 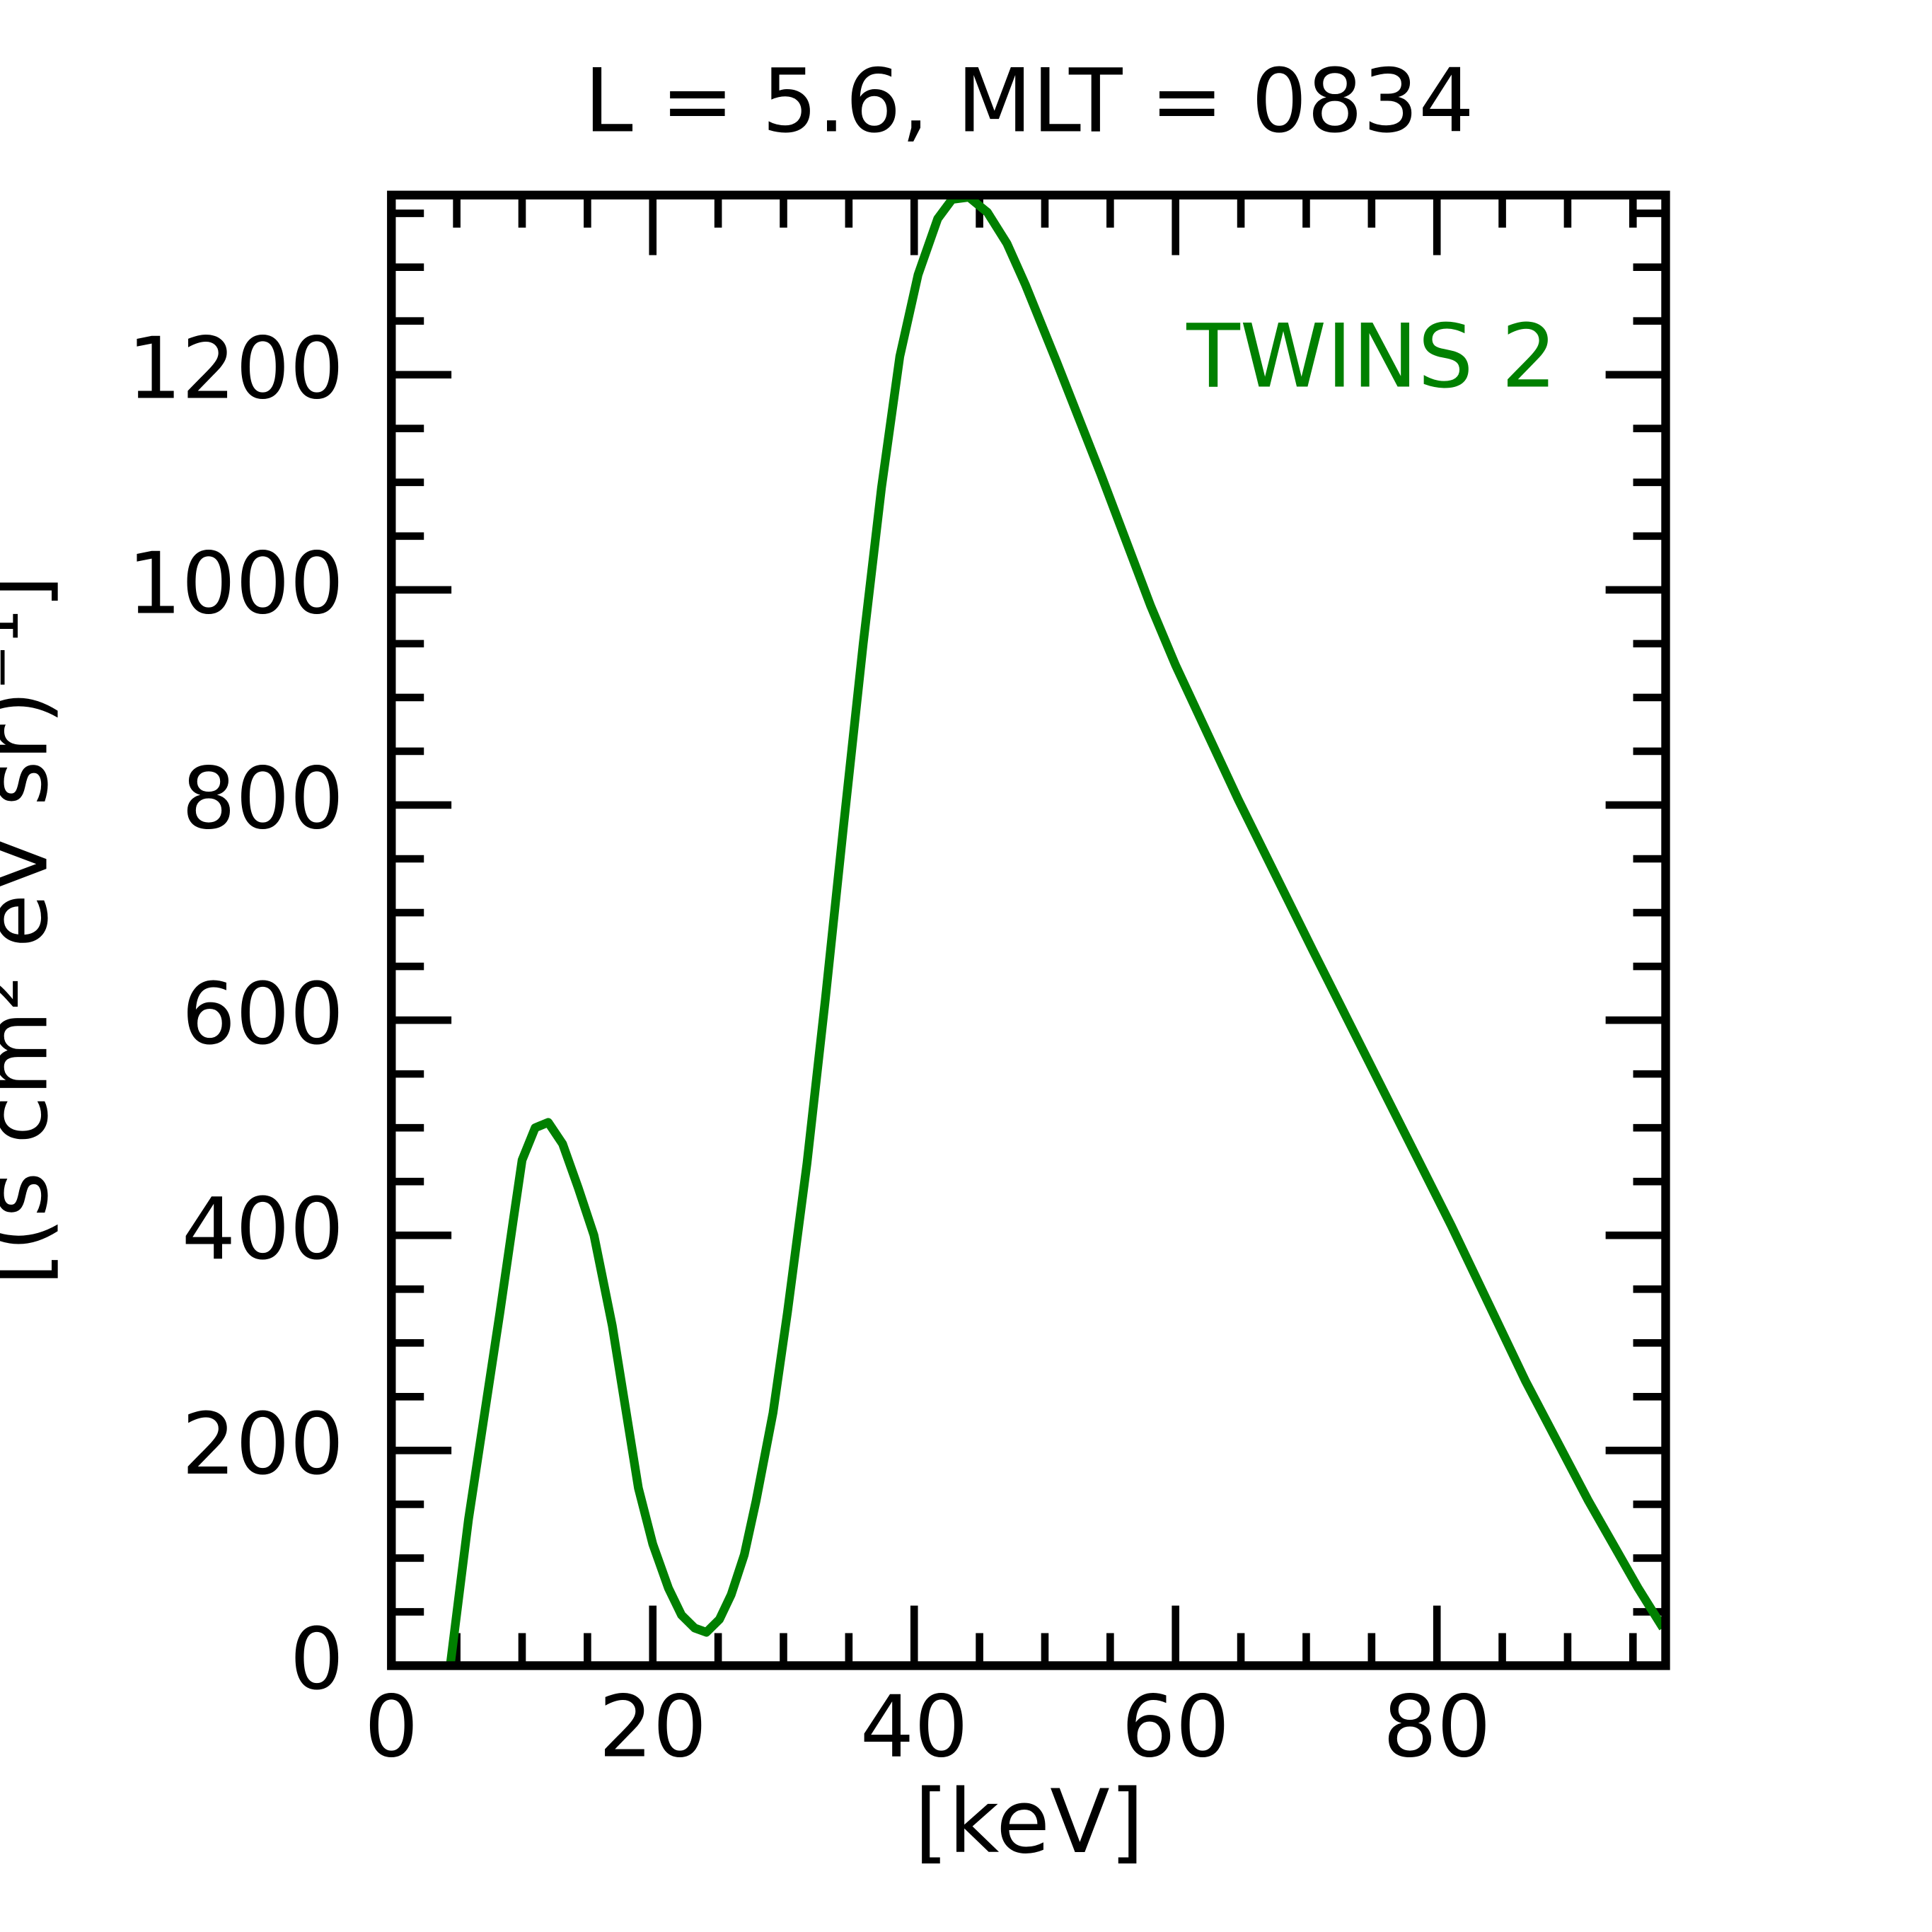 What do you see at coordinates (1029, 102) in the screenshot?
I see `chart-title: L = 5.6, MLT = 0834` at bounding box center [1029, 102].